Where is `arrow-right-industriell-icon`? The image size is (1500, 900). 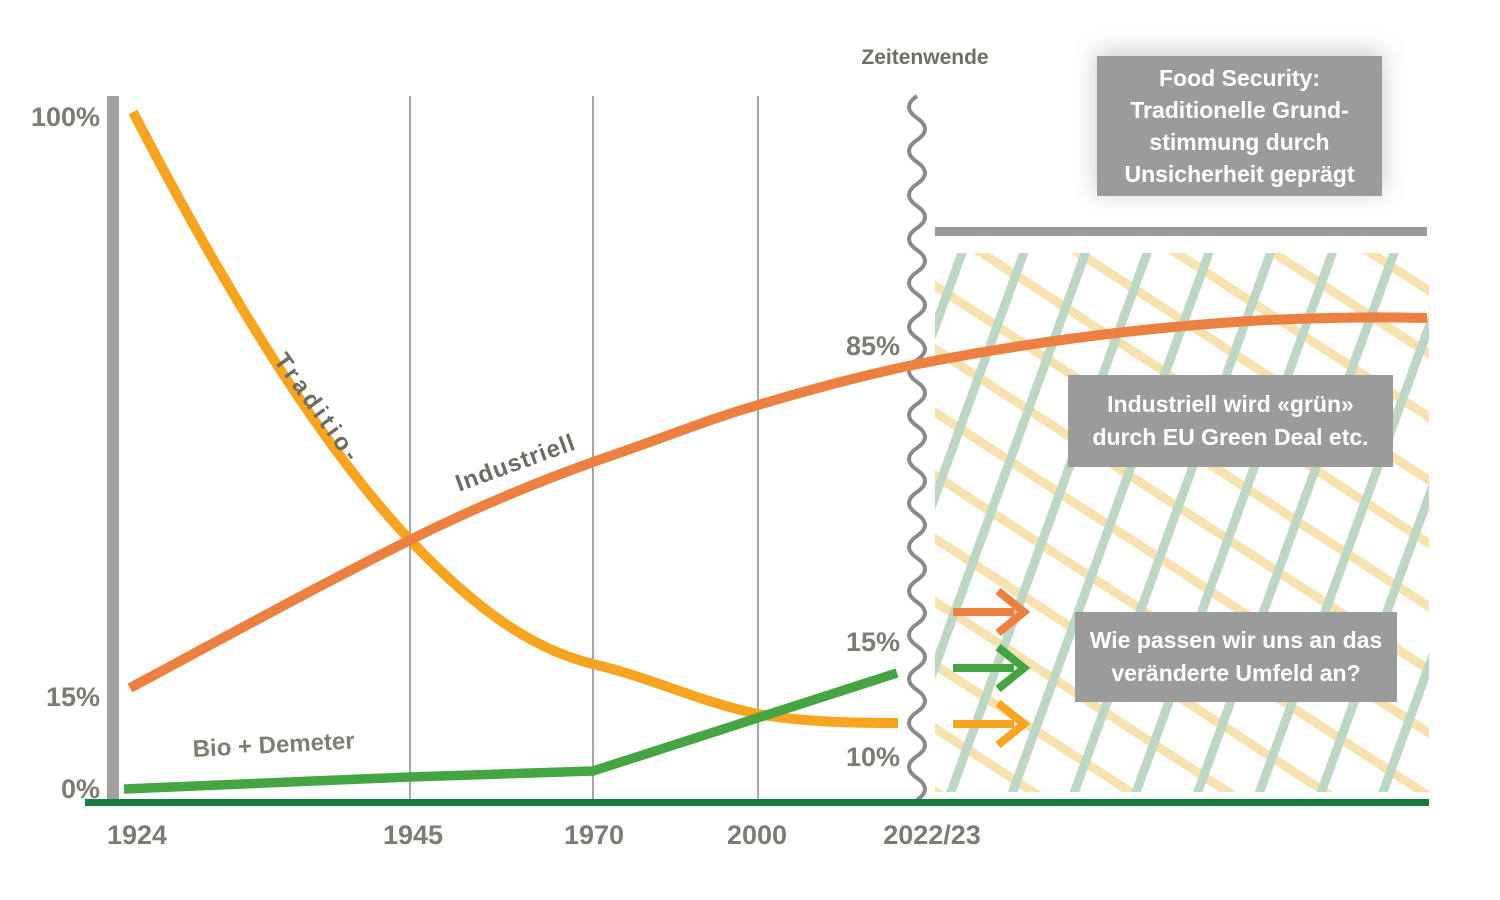 arrow-right-industriell-icon is located at coordinates (992, 612).